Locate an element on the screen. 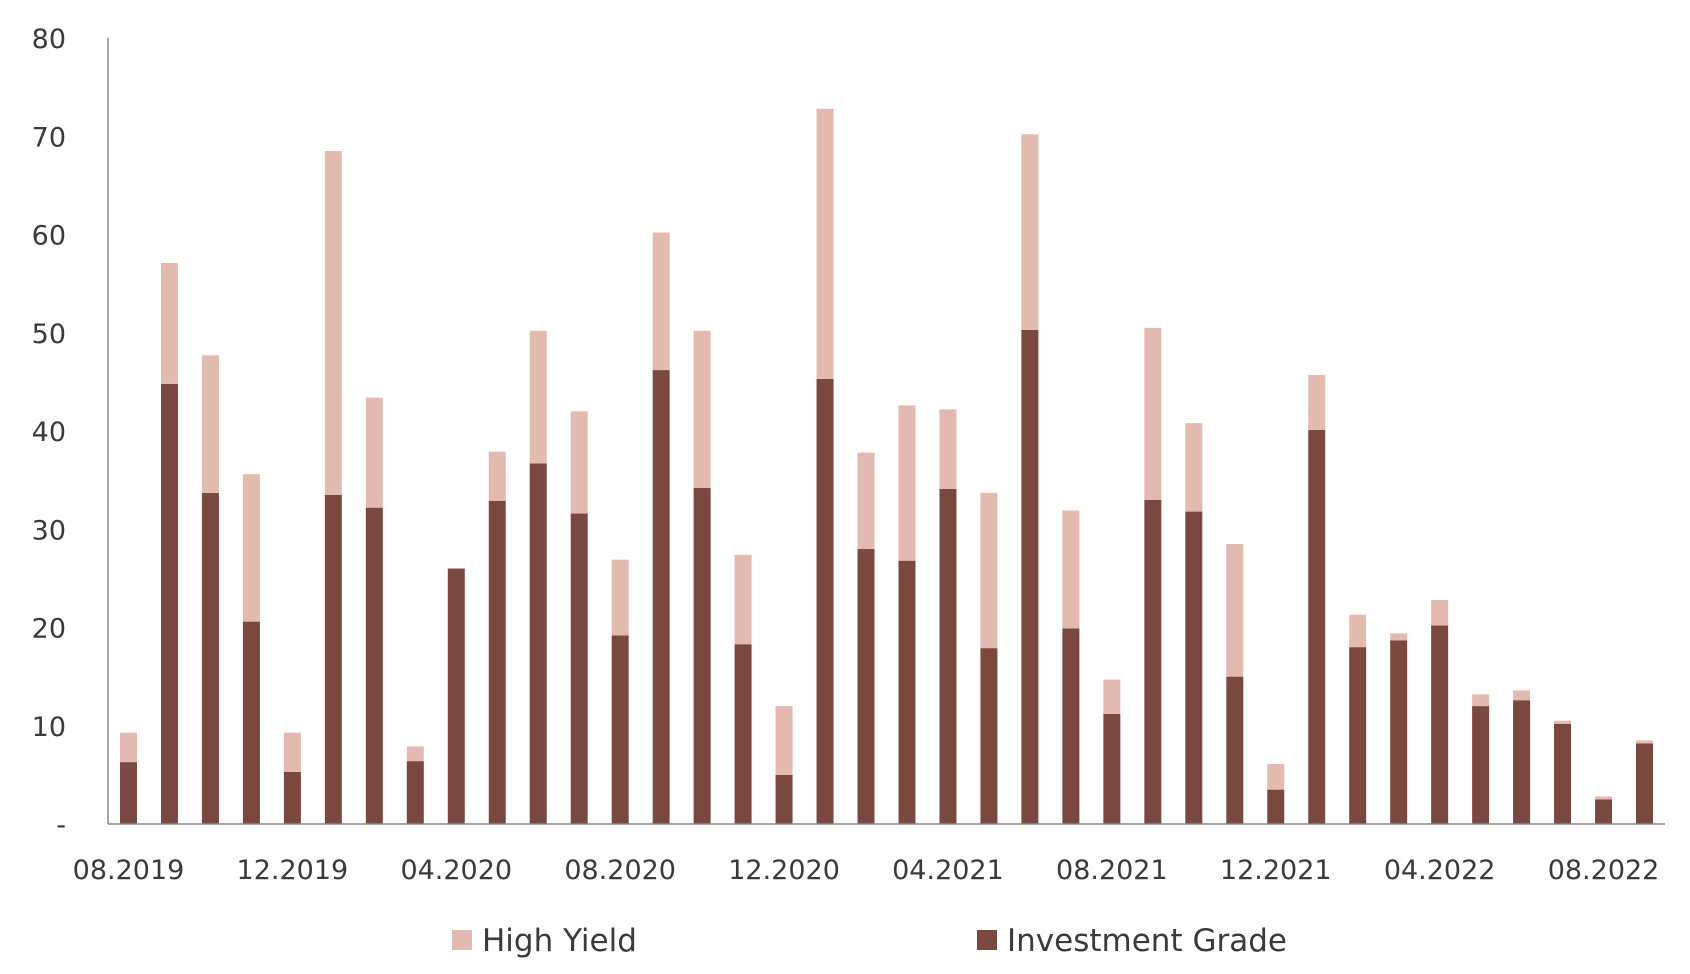  bar-high-yield-02.2020 is located at coordinates (374, 452).